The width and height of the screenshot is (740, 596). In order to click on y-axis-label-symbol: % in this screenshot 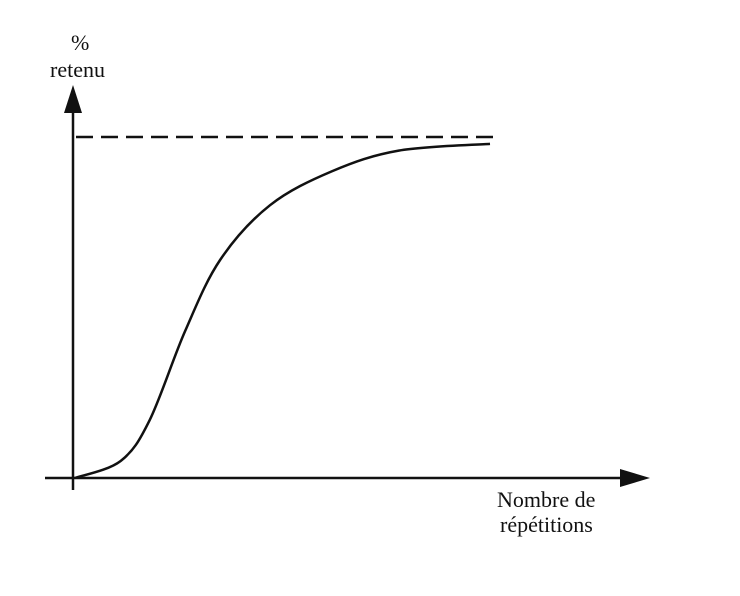, I will do `click(80, 42)`.